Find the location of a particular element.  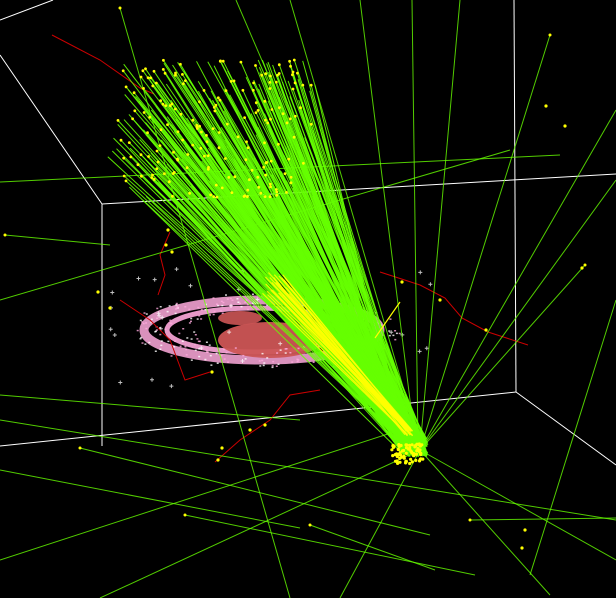

core-highlight-track is located at coordinates (387, 320).